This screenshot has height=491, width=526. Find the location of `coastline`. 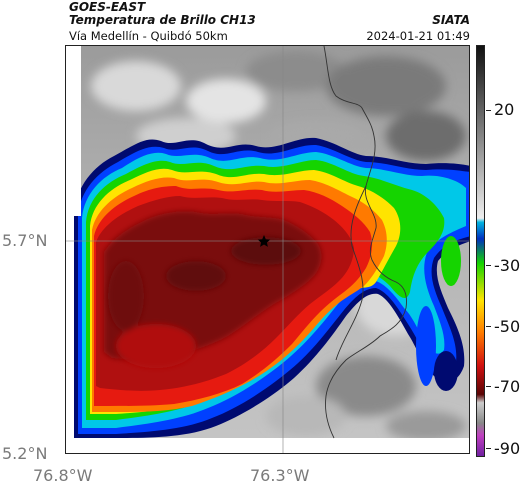

coastline is located at coordinates (365, 242).